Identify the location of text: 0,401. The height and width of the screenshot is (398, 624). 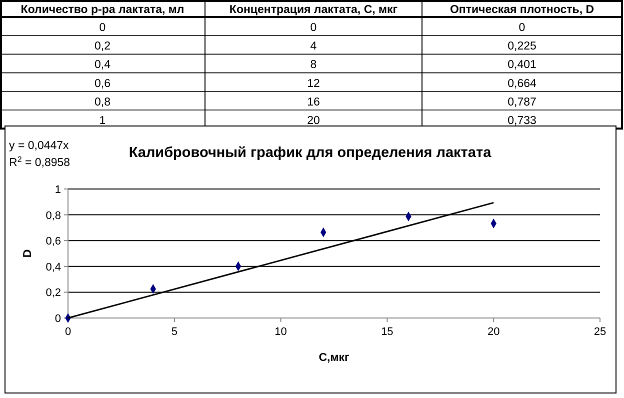
(522, 65).